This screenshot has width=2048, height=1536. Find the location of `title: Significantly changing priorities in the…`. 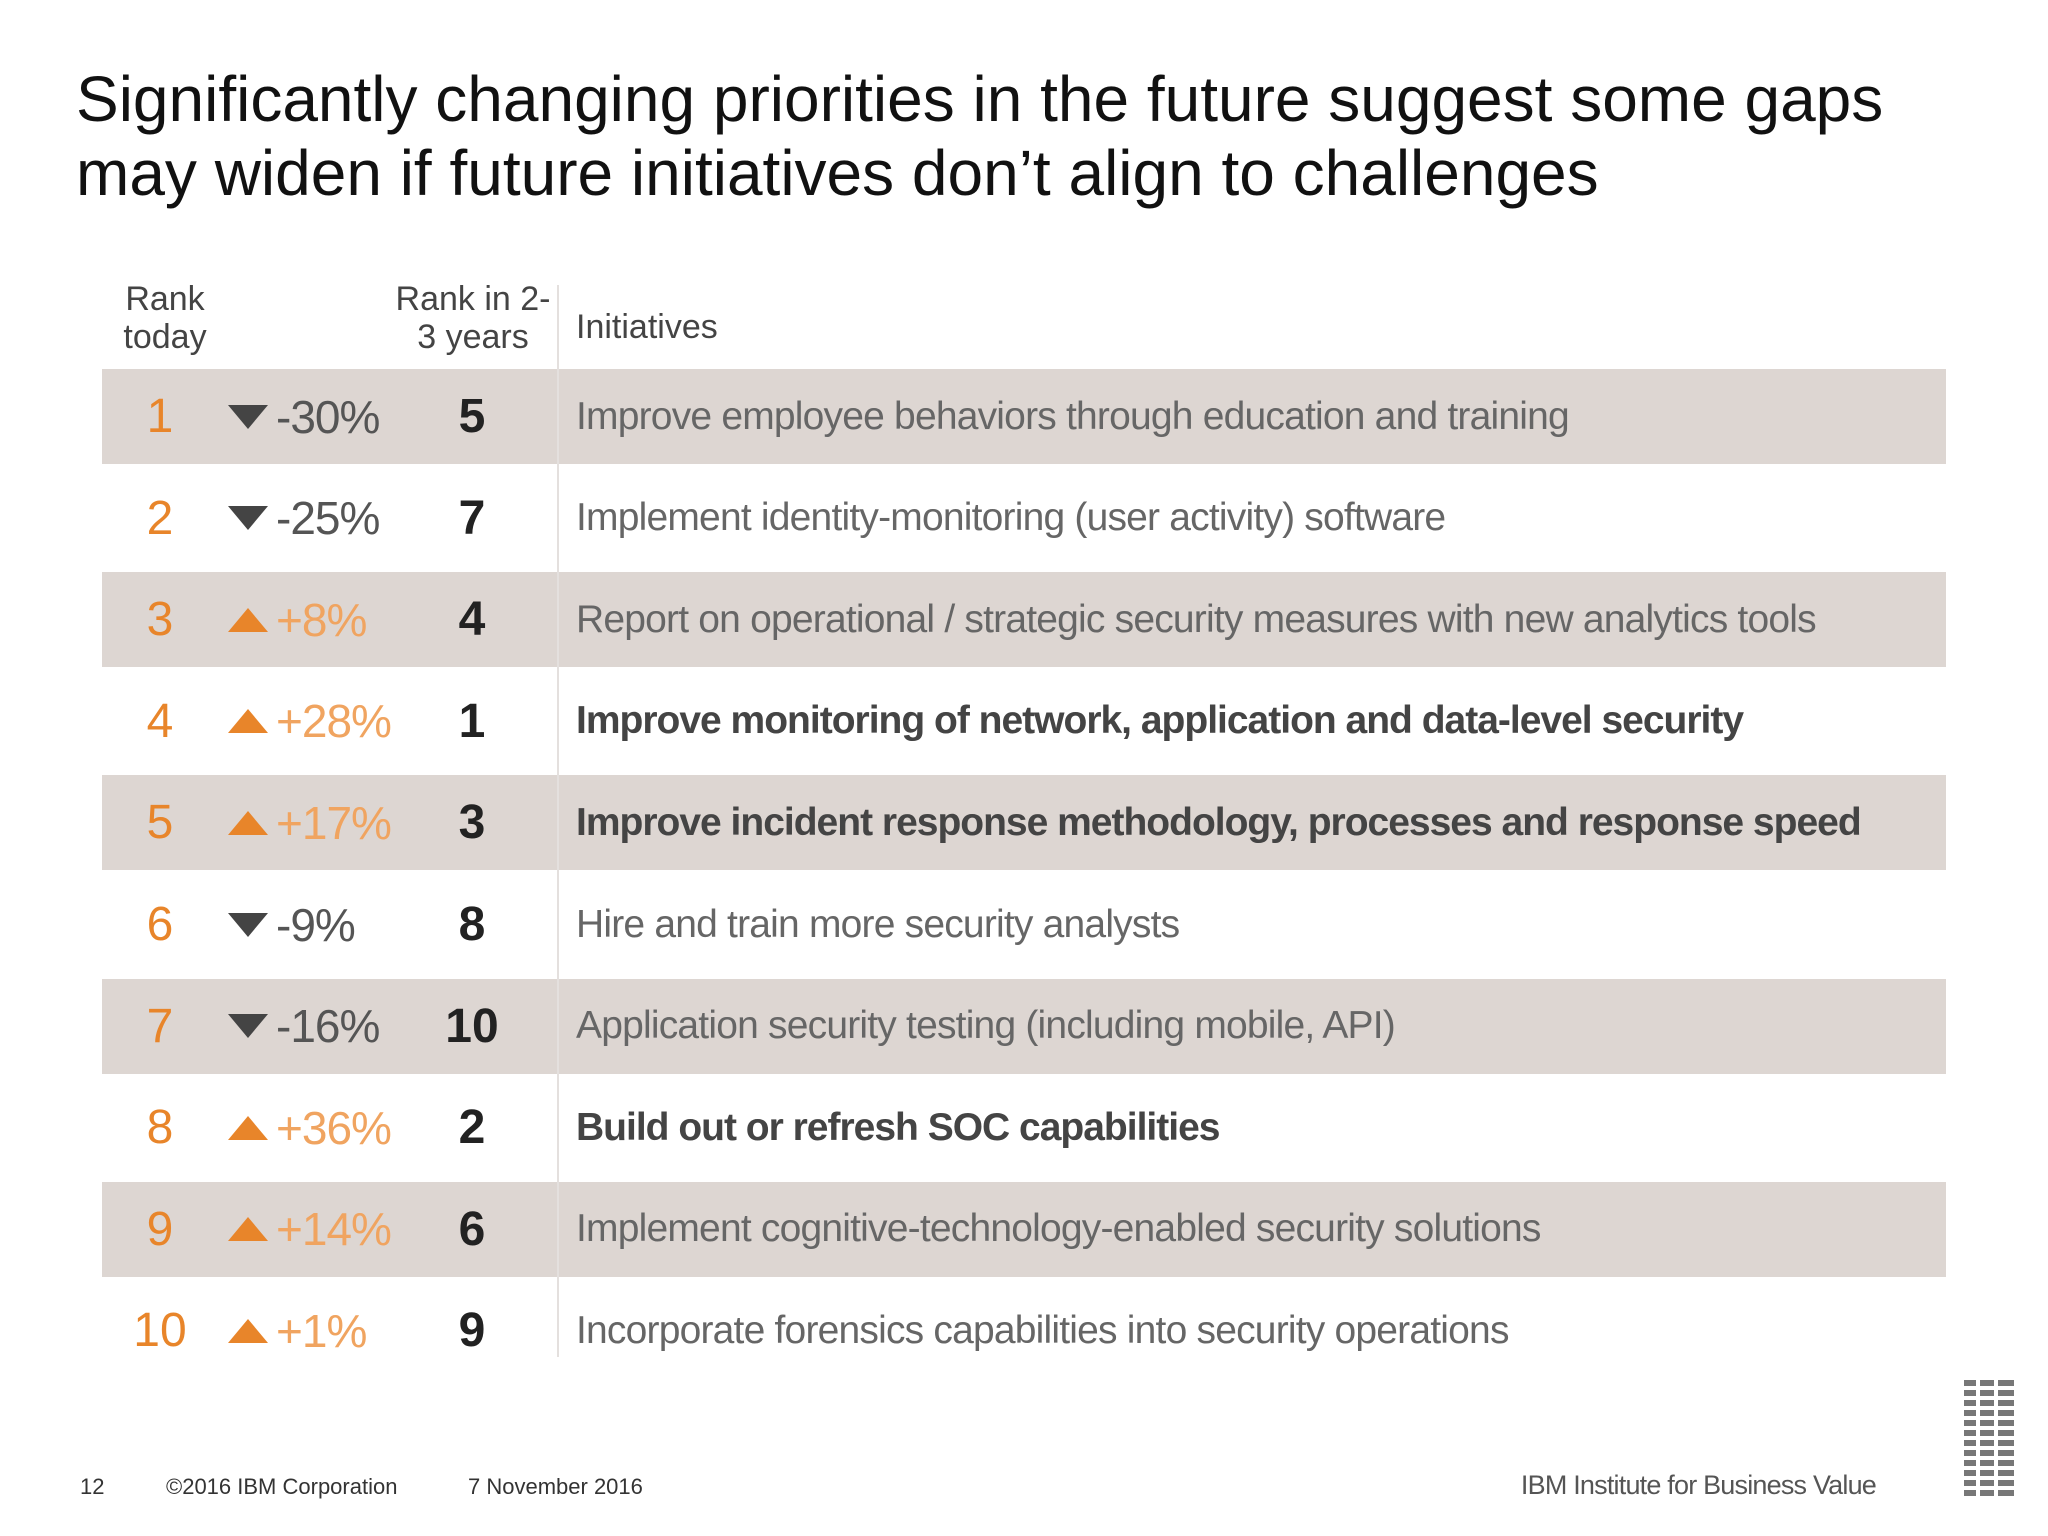

title: Significantly changing priorities in the… is located at coordinates (980, 136).